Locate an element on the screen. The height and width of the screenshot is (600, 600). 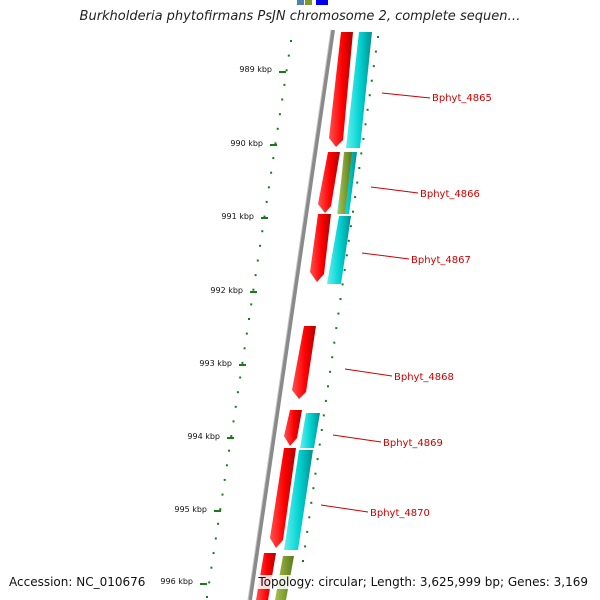
gene-label-text: Bphyt_4868 is located at coordinates (424, 377).